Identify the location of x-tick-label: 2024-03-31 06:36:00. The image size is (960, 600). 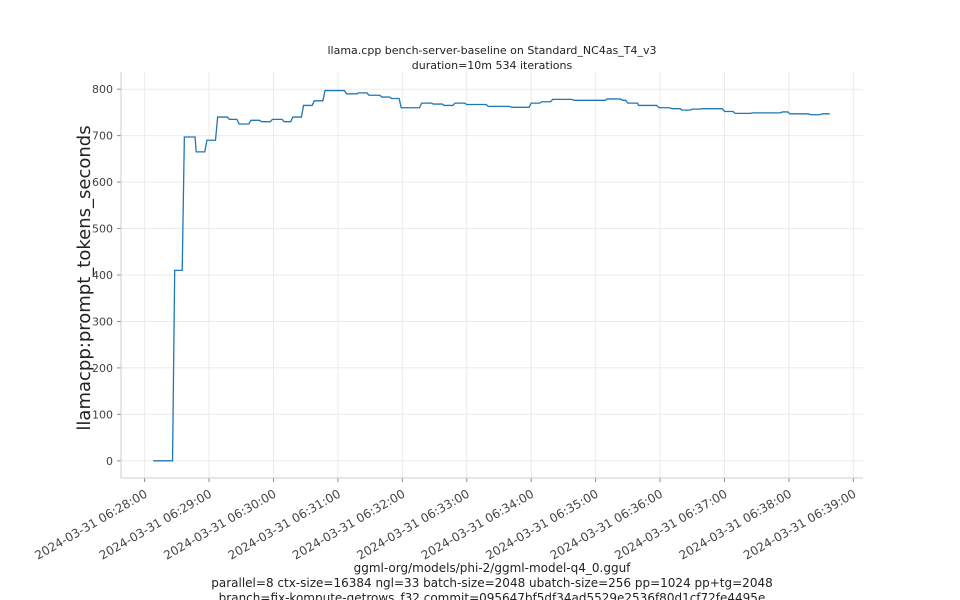
(606, 525).